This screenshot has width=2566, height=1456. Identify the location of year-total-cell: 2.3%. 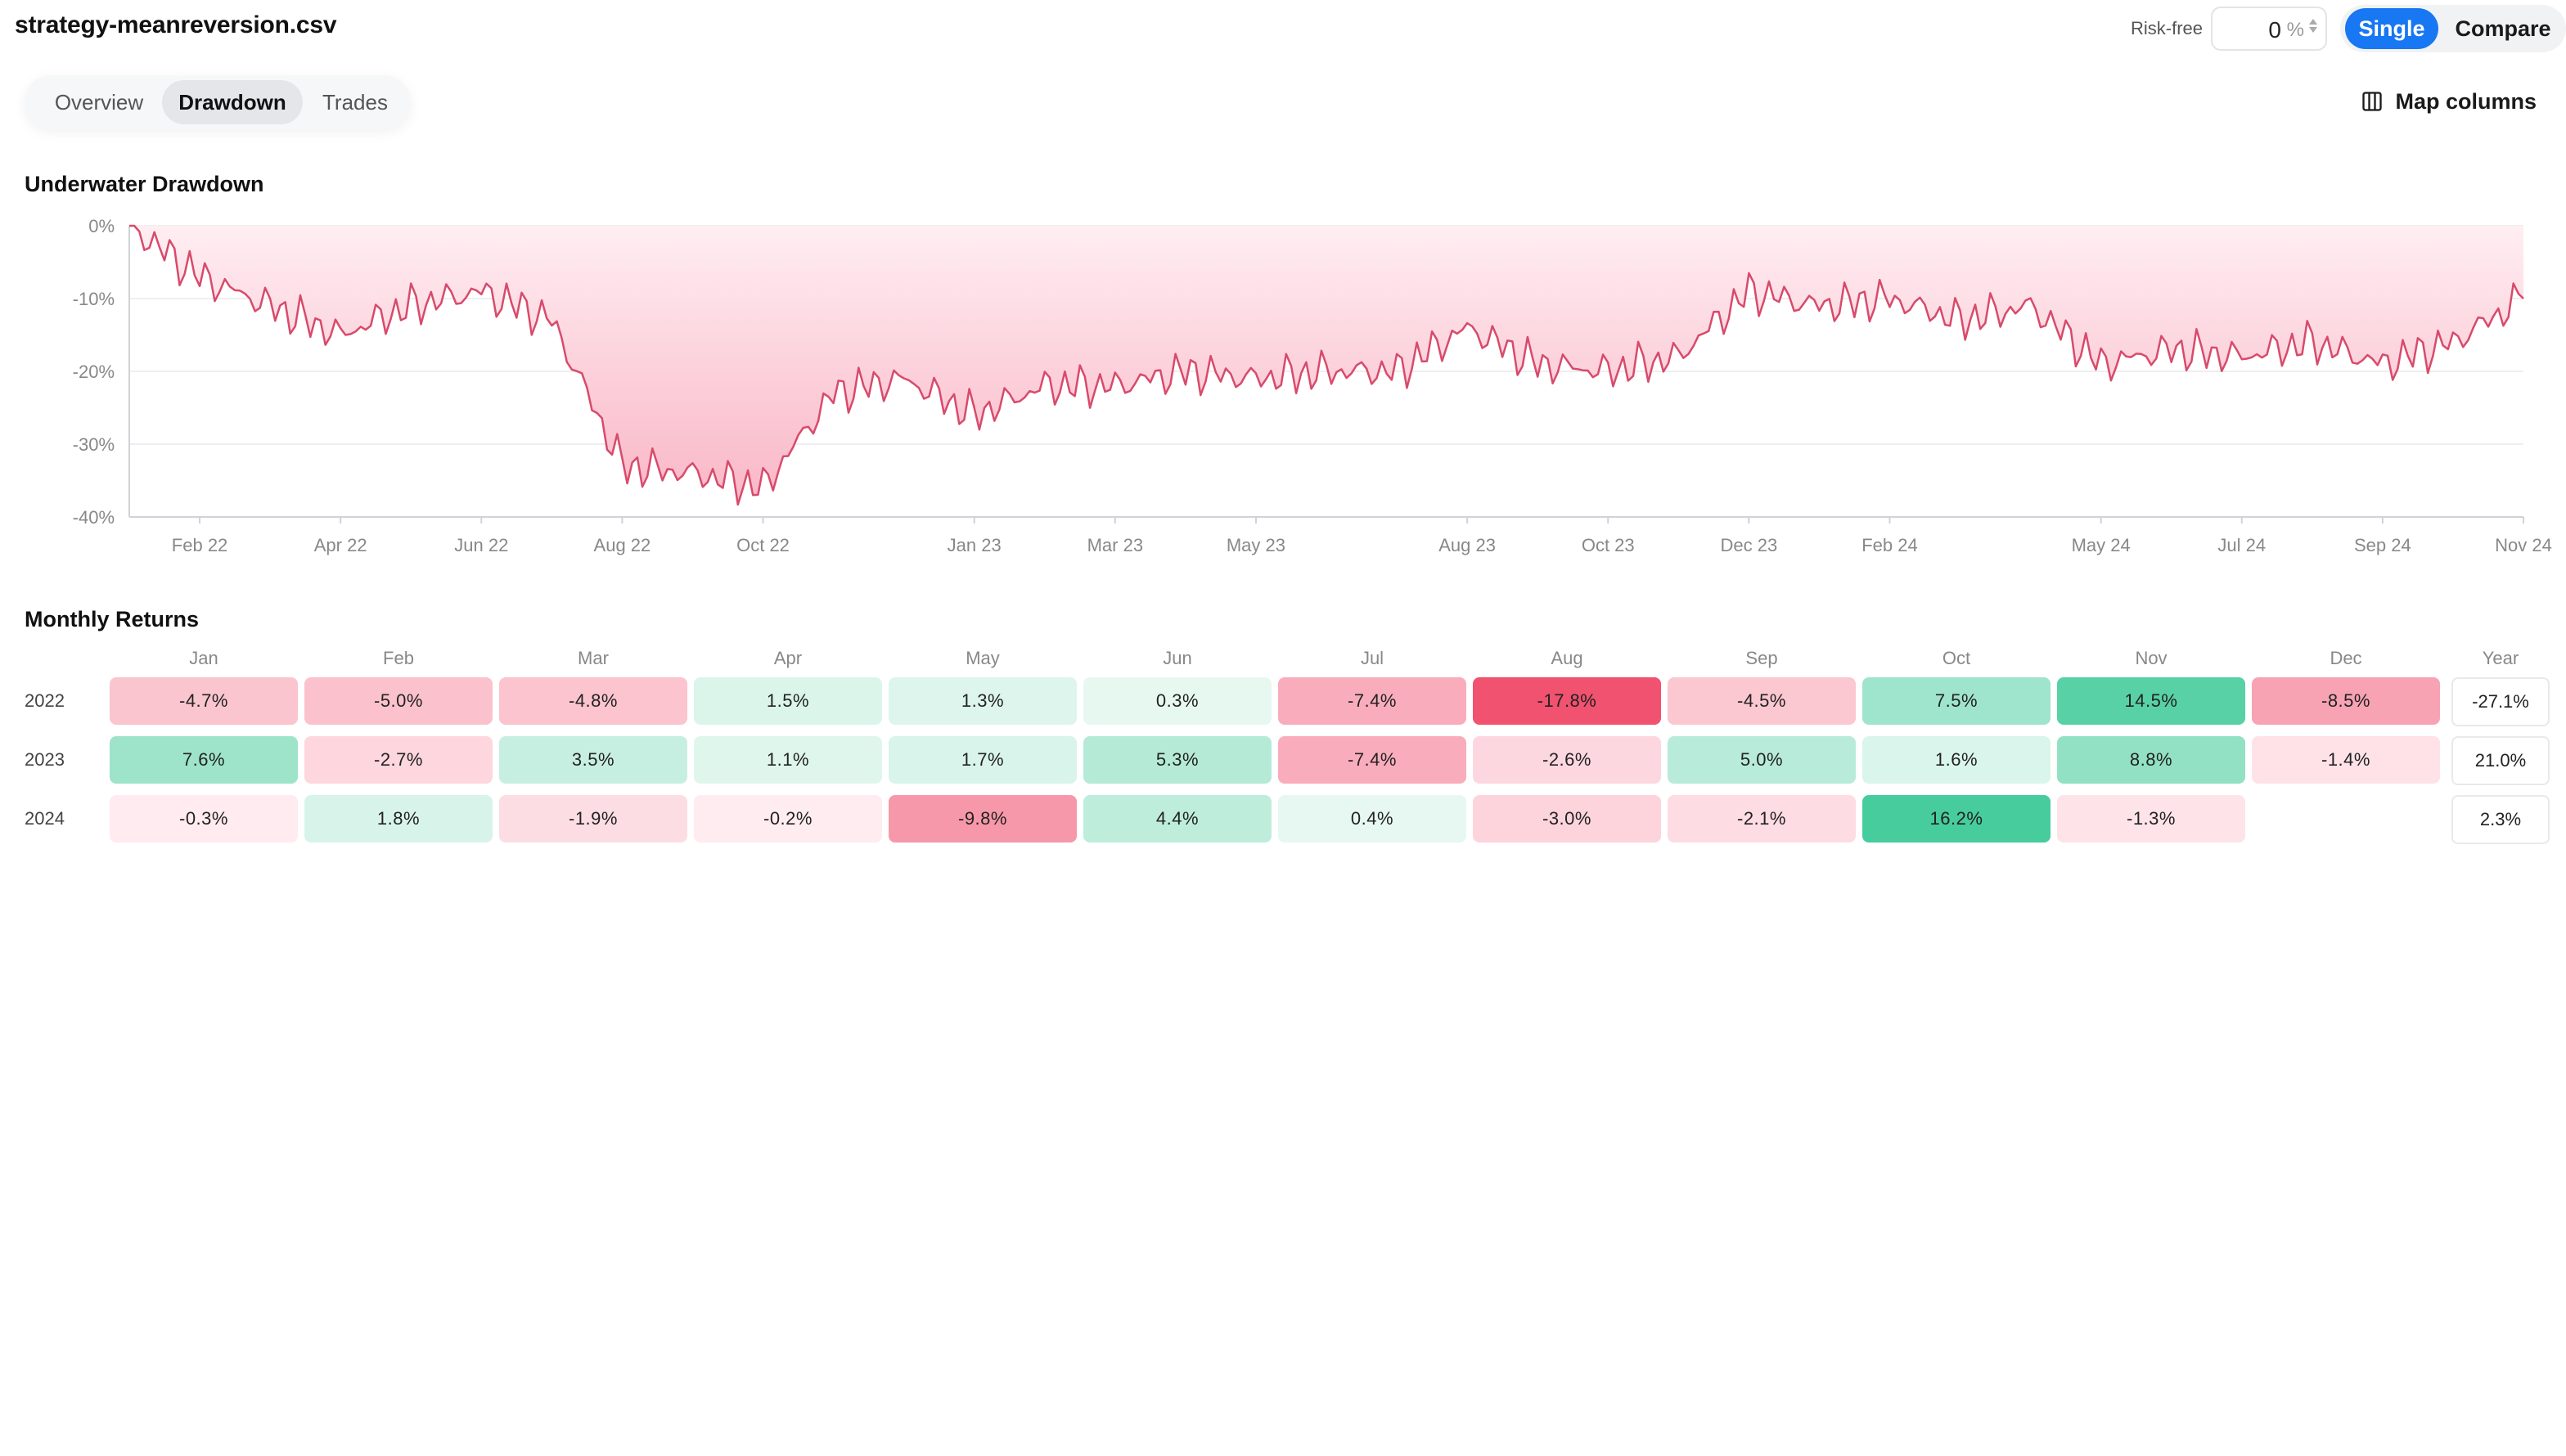
(2500, 820).